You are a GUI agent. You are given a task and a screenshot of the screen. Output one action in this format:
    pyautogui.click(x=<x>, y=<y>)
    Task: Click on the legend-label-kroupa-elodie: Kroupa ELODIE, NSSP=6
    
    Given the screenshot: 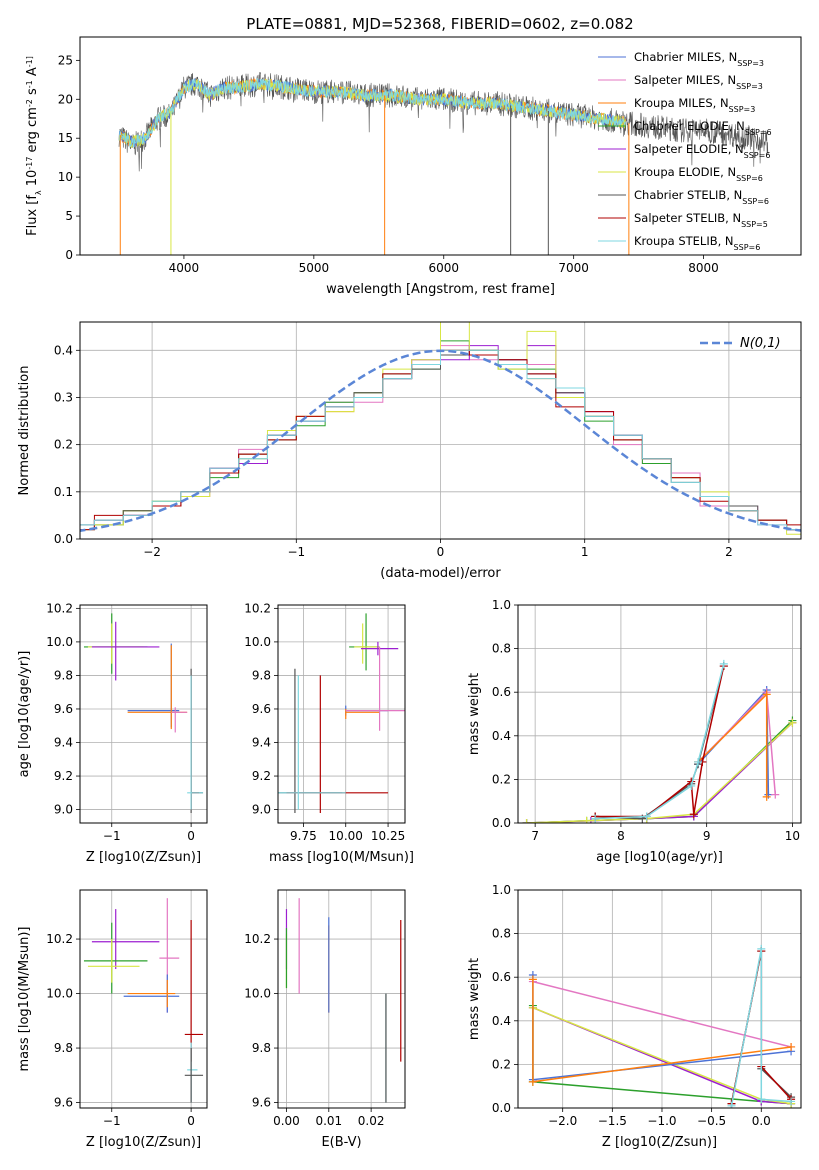 What is the action you would take?
    pyautogui.click(x=698, y=174)
    